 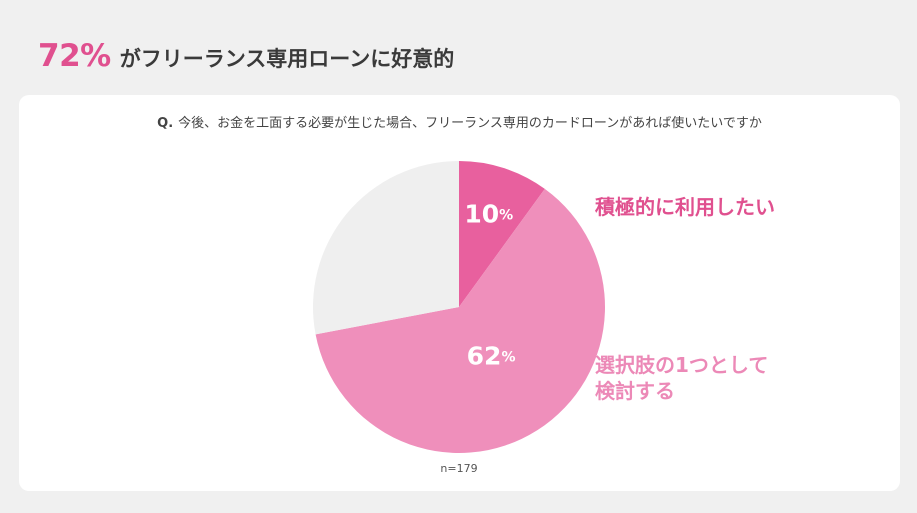 What do you see at coordinates (287, 59) in the screenshot?
I see `headline-text: がフリーランス専用ローンに好意的` at bounding box center [287, 59].